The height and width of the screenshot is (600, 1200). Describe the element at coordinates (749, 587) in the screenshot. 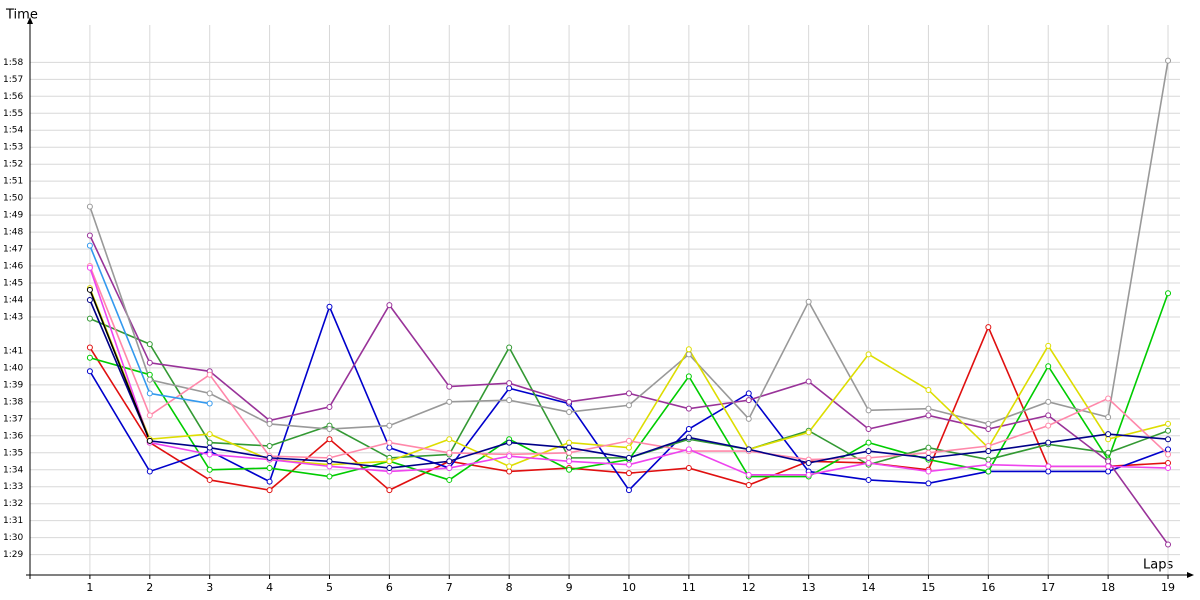

I see `x-tick-label: 12` at that location.